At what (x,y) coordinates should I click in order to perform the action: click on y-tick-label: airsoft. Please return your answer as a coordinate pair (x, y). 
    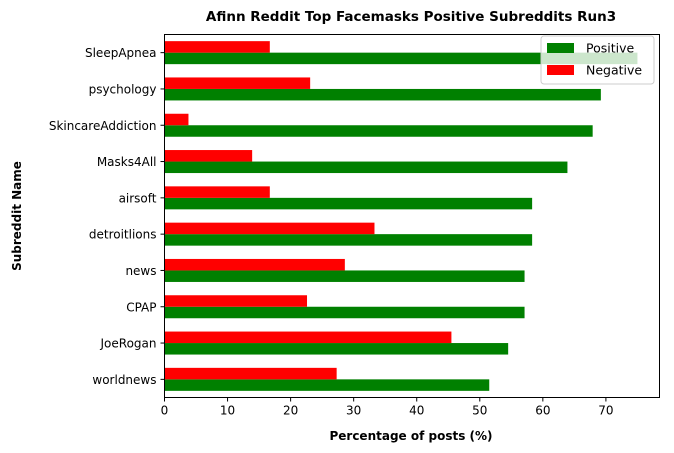
    Looking at the image, I should click on (138, 198).